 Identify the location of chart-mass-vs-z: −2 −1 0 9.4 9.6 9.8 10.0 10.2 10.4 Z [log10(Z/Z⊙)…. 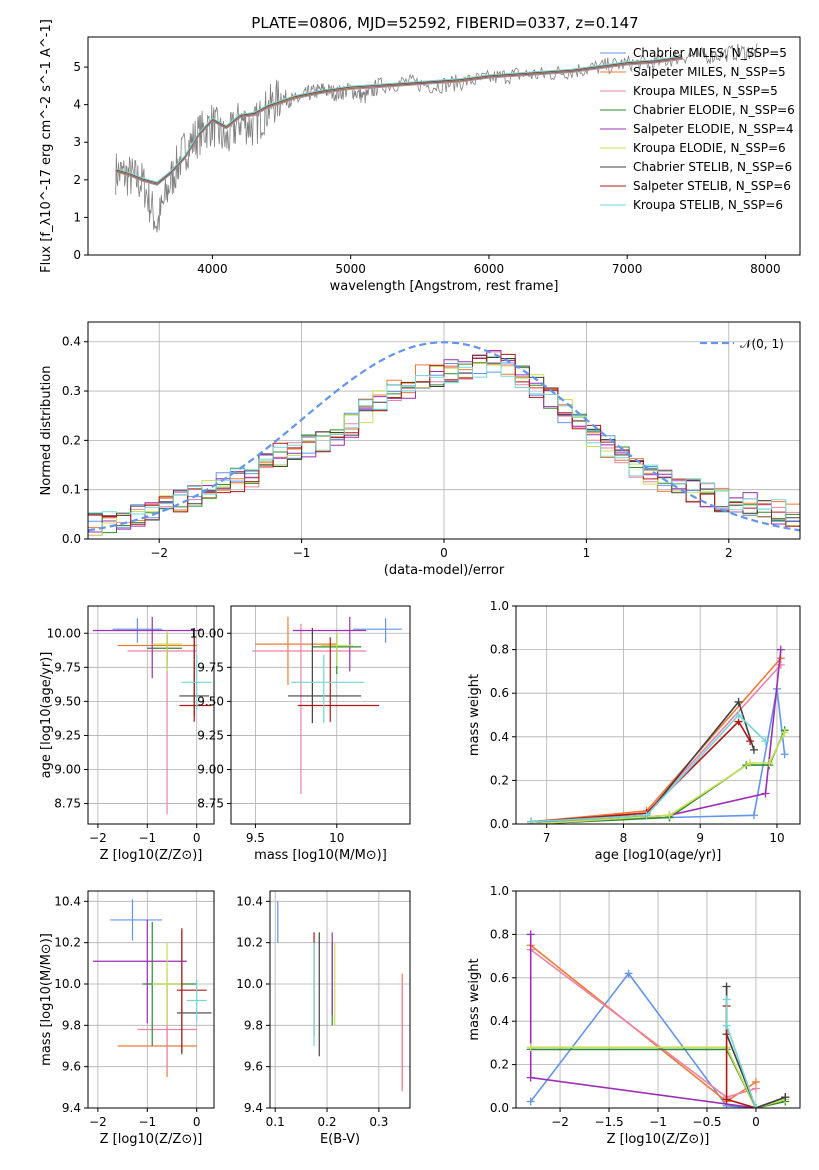
(127, 1018).